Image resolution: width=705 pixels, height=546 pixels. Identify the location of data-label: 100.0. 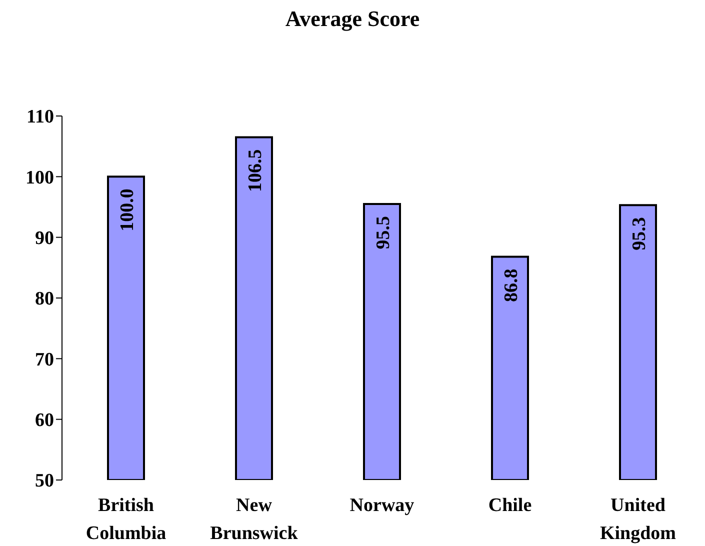
(127, 210).